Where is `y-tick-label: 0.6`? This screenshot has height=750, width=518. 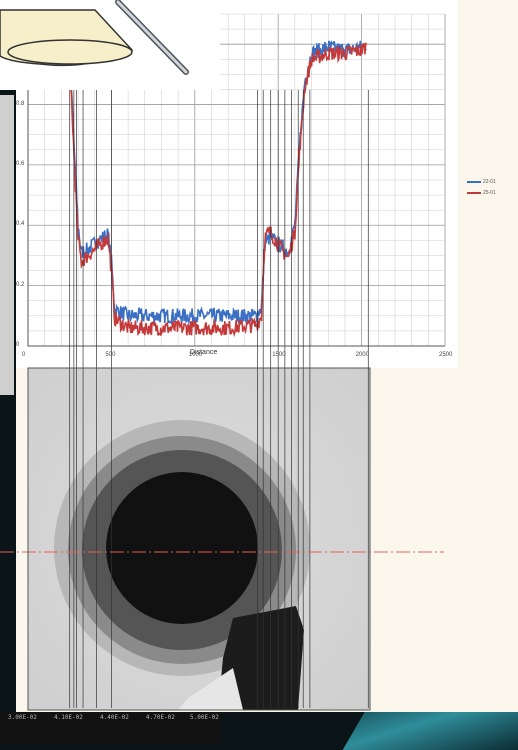 y-tick-label: 0.6 is located at coordinates (20, 163).